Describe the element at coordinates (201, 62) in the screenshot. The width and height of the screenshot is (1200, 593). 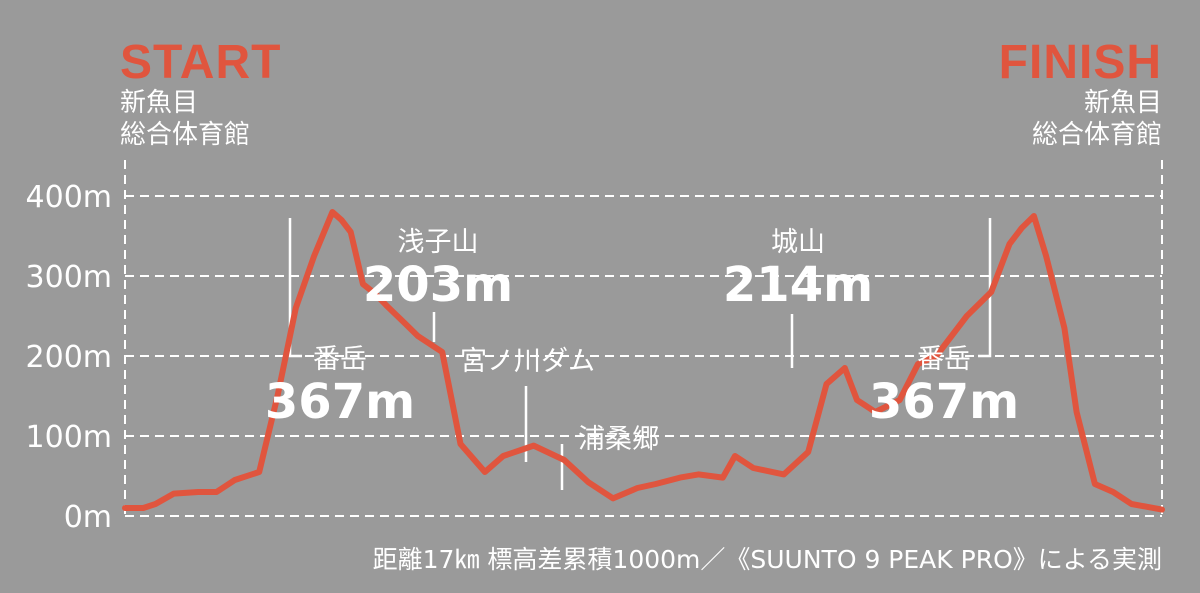
I see `start-title: START` at that location.